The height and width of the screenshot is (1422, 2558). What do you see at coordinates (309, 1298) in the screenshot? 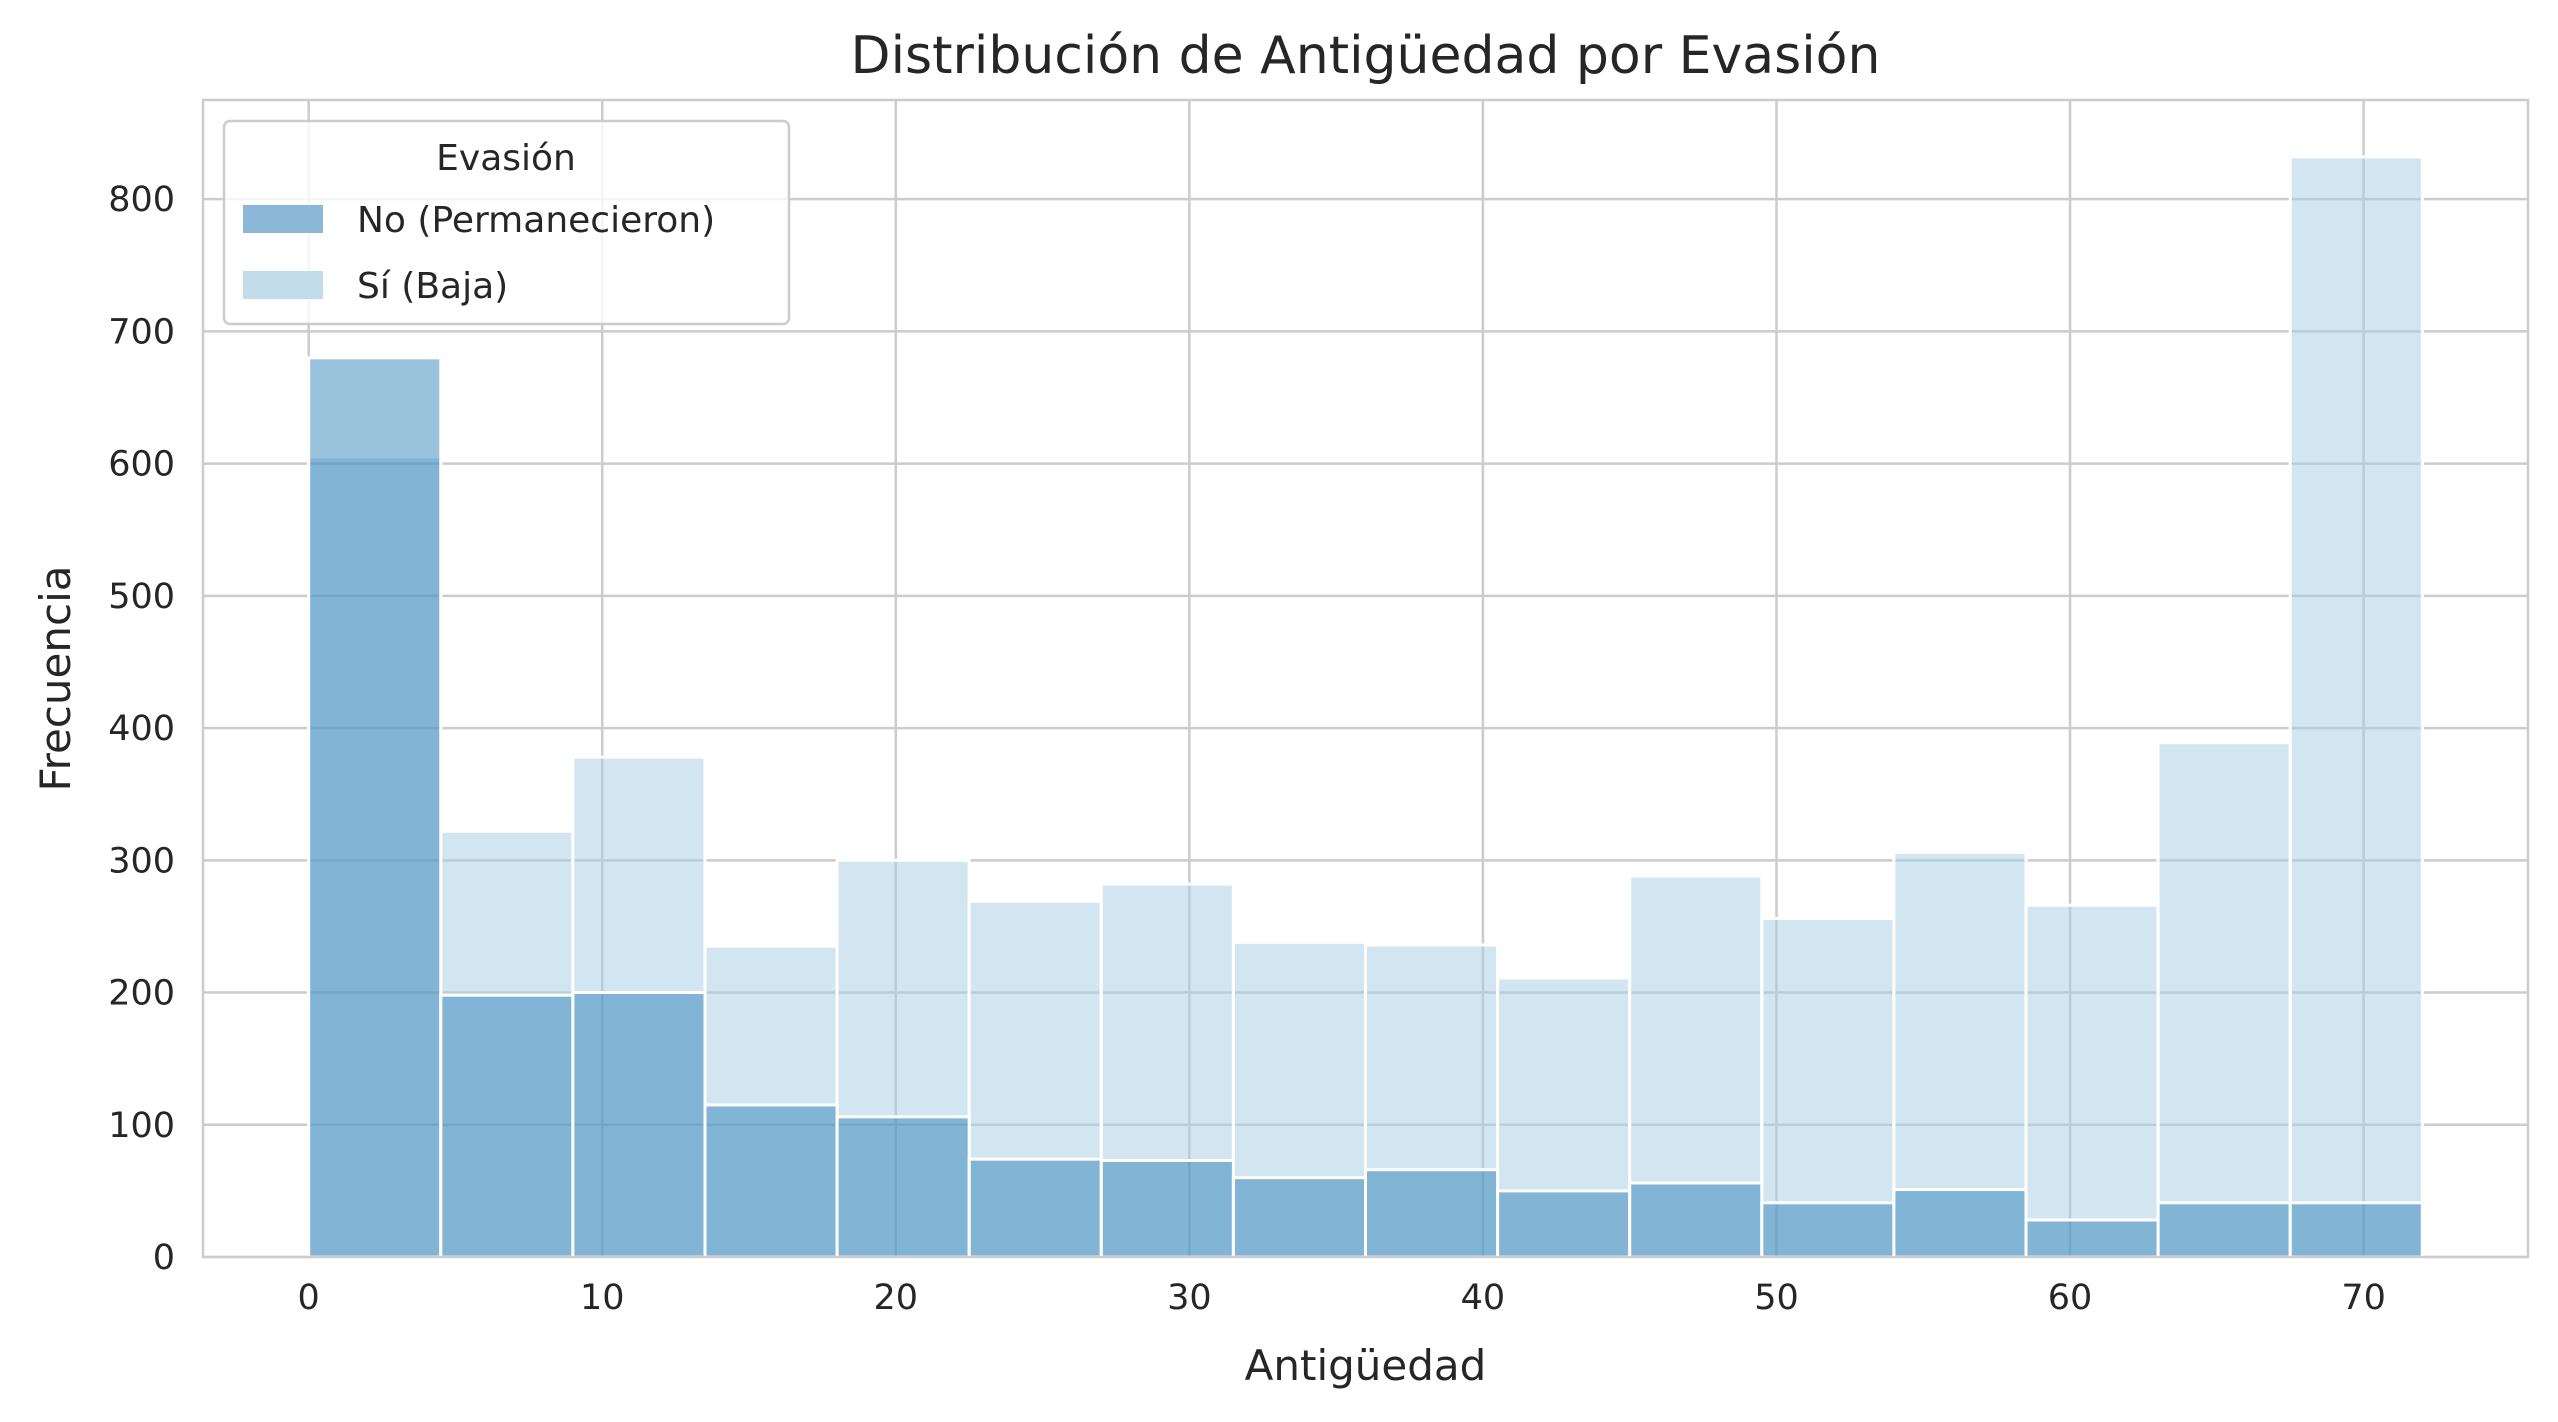
I see `x-tick-label: 0` at bounding box center [309, 1298].